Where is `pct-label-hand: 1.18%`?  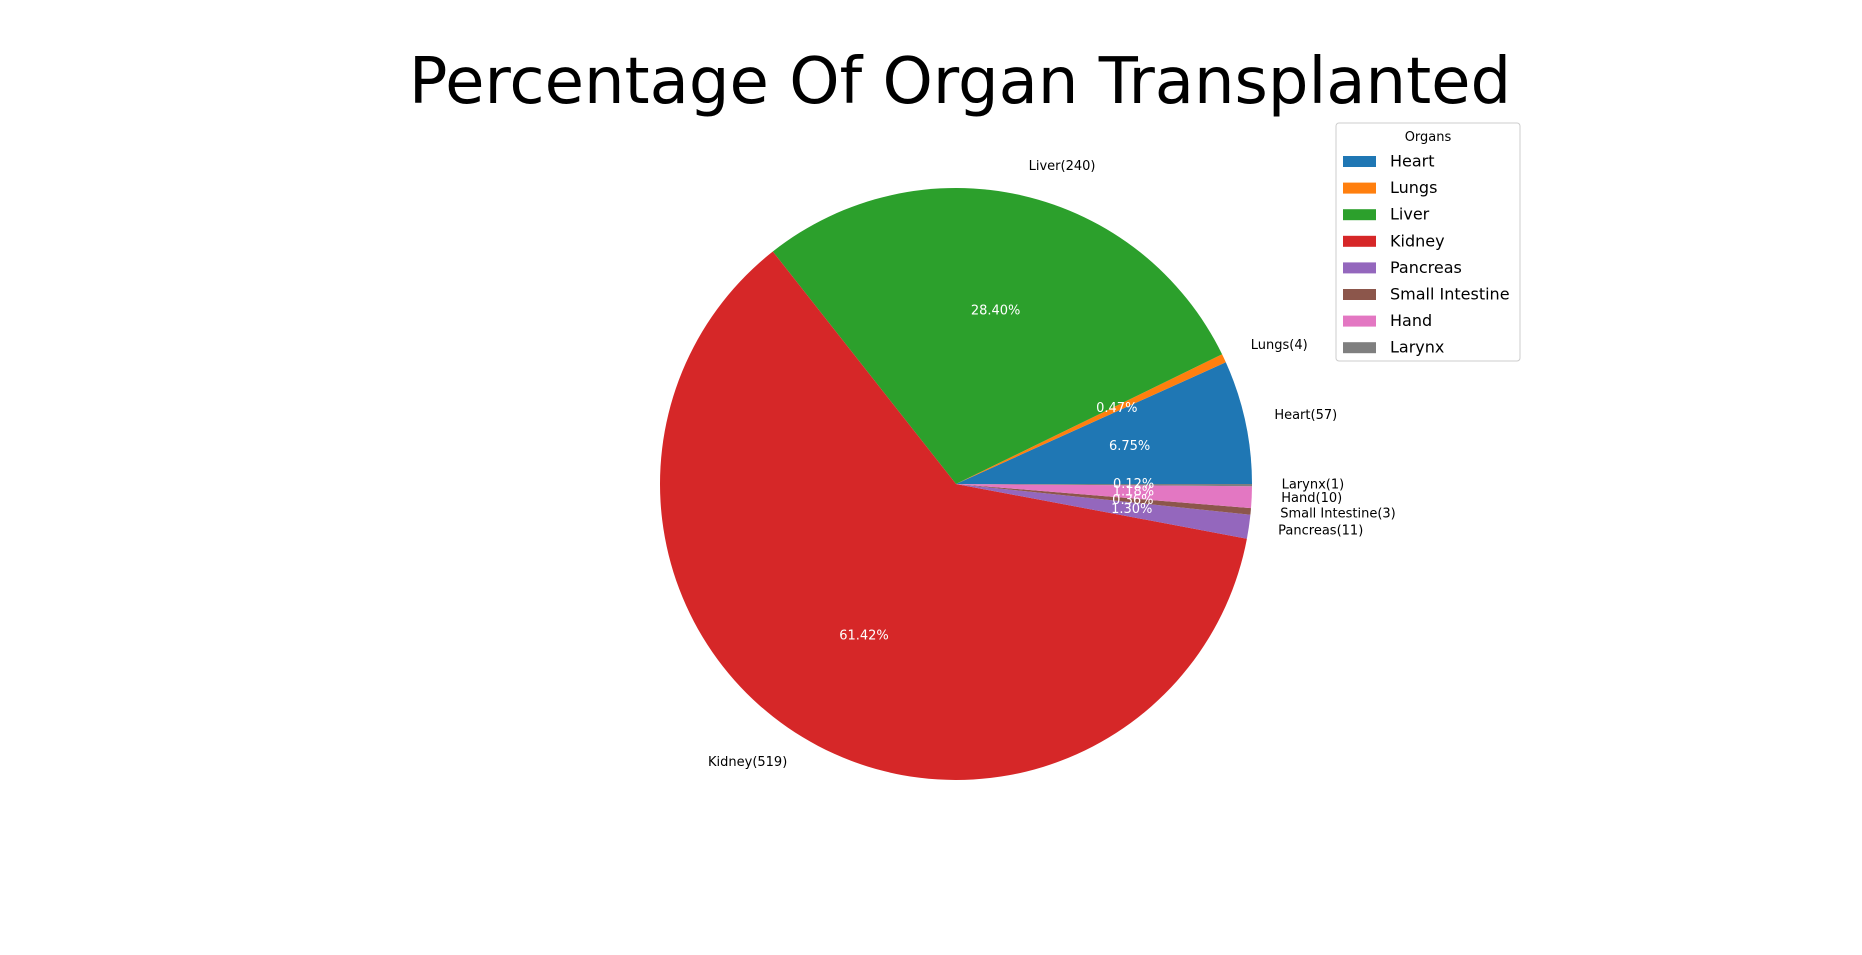
pct-label-hand: 1.18% is located at coordinates (1133, 491).